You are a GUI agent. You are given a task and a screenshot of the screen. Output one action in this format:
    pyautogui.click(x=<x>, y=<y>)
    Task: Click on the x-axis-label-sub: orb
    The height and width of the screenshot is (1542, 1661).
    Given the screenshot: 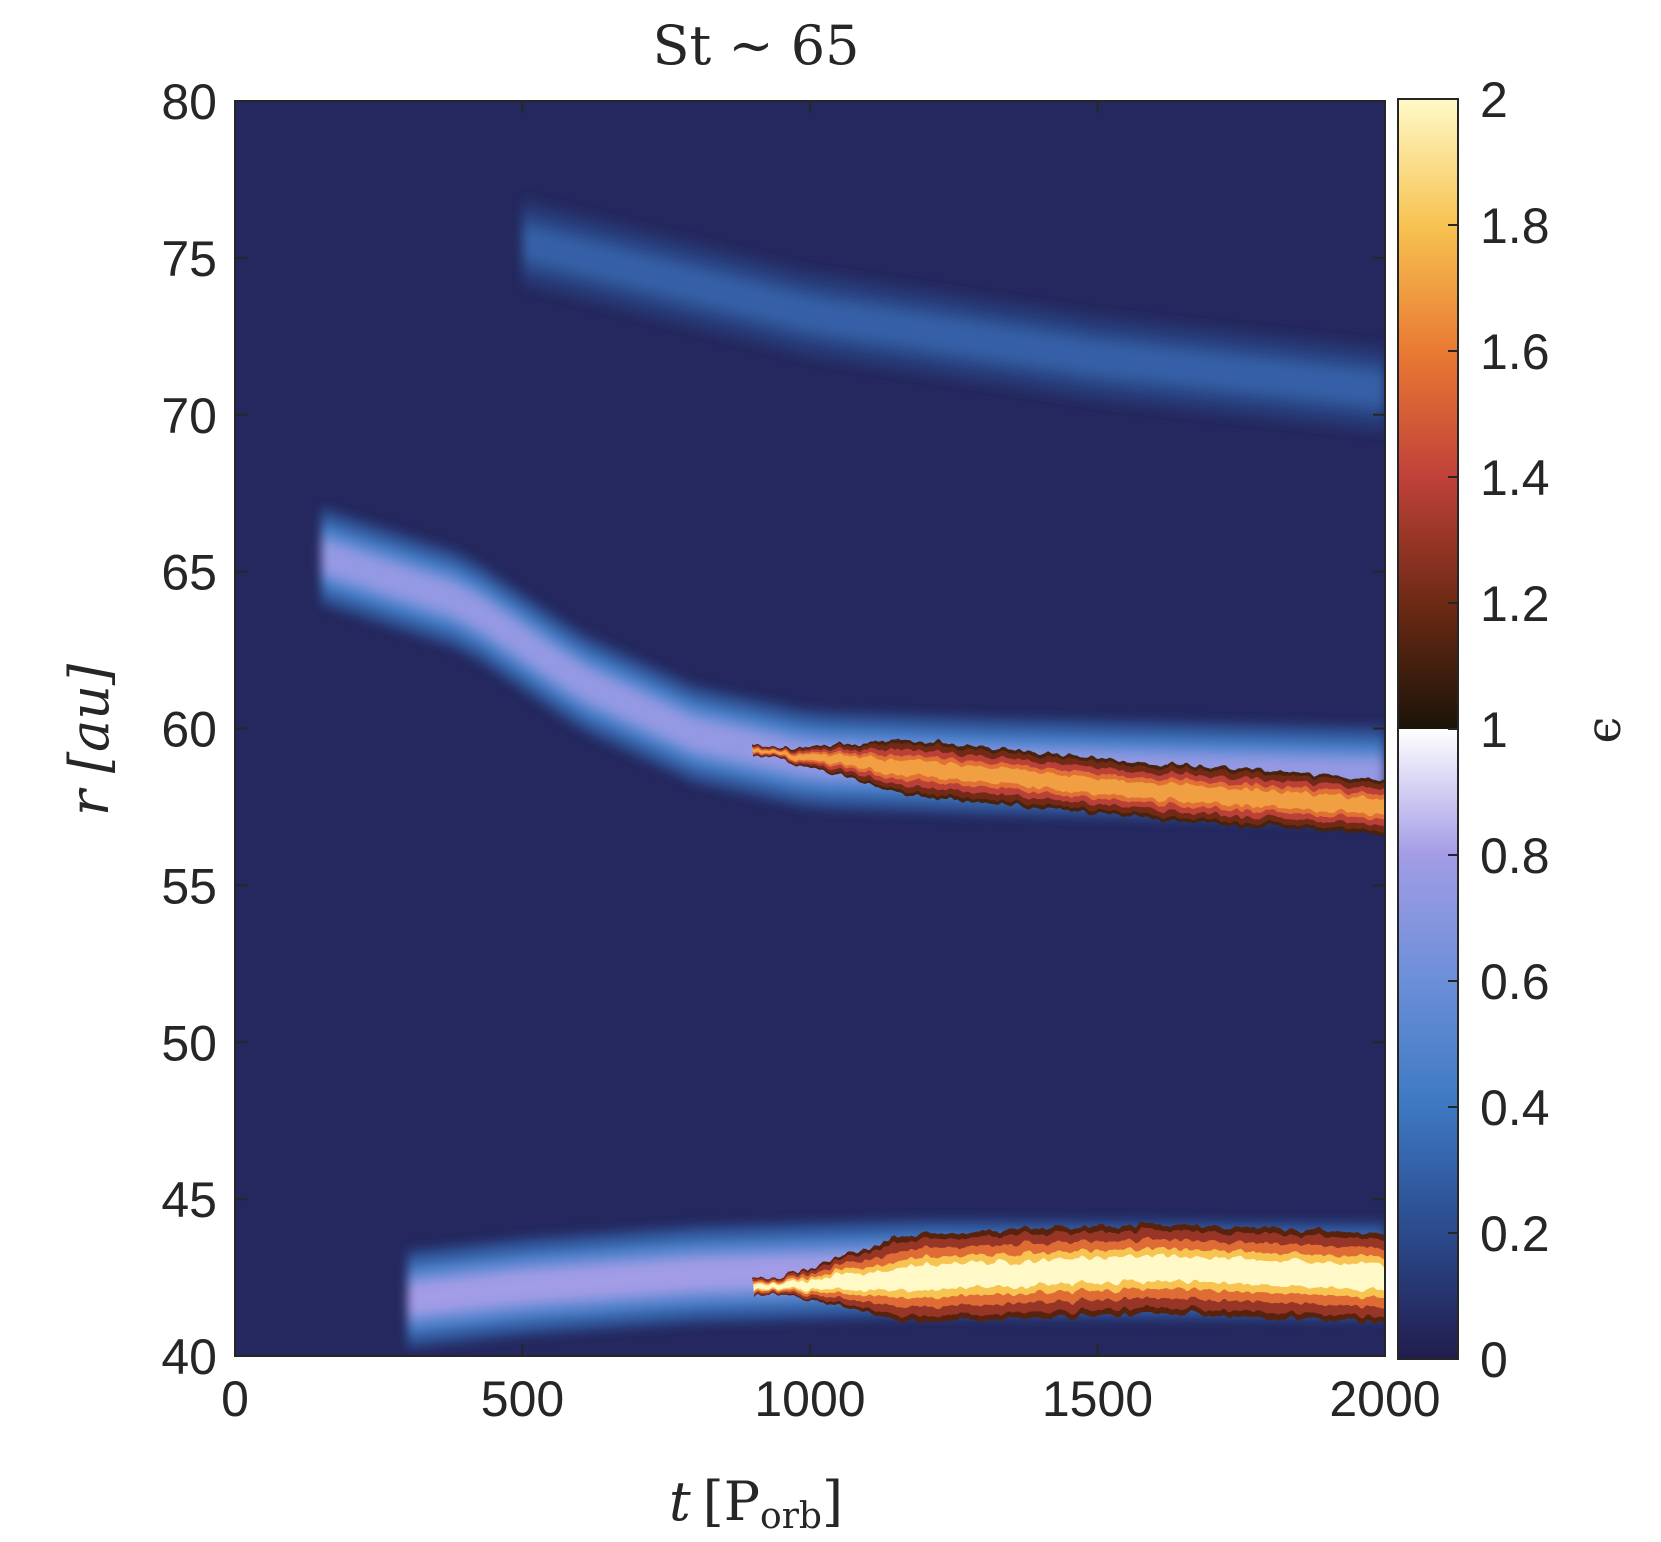 What is the action you would take?
    pyautogui.click(x=791, y=1516)
    